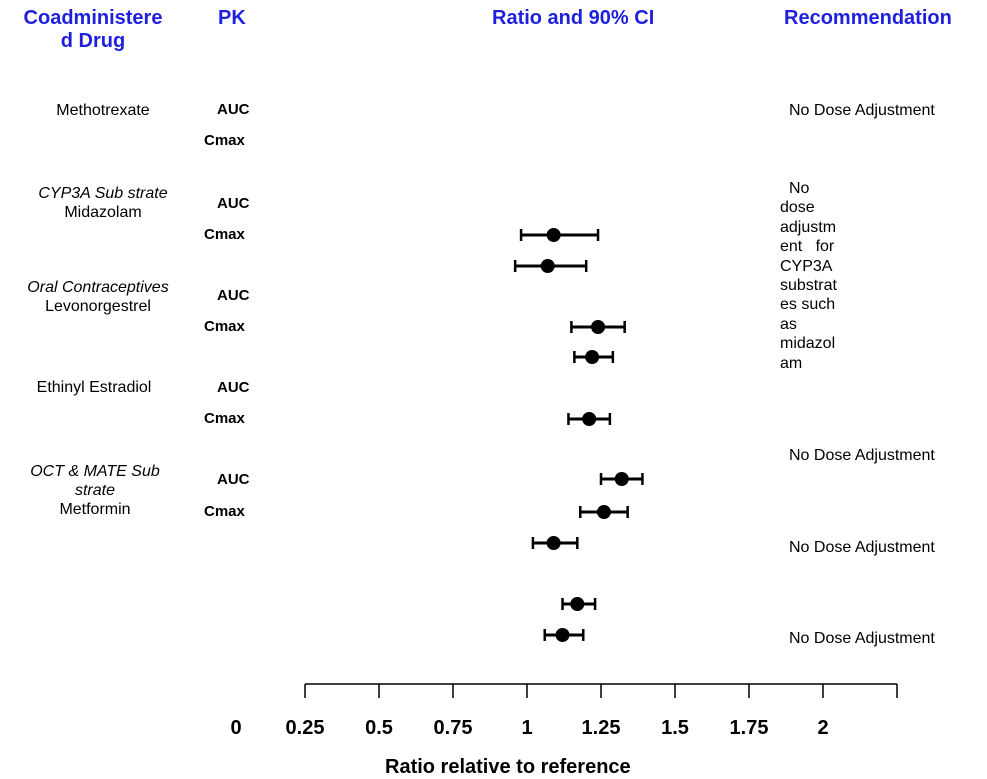 The image size is (987, 779). I want to click on drug-category-oct-mate-line1: OCT & MATE Sub, so click(95, 471).